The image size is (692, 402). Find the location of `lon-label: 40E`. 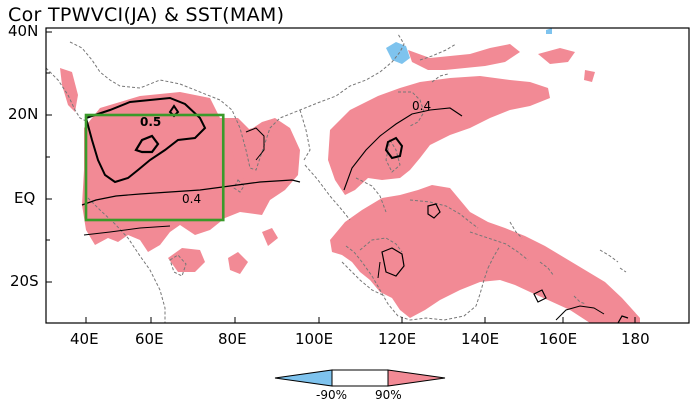

lon-label: 40E is located at coordinates (84, 339).